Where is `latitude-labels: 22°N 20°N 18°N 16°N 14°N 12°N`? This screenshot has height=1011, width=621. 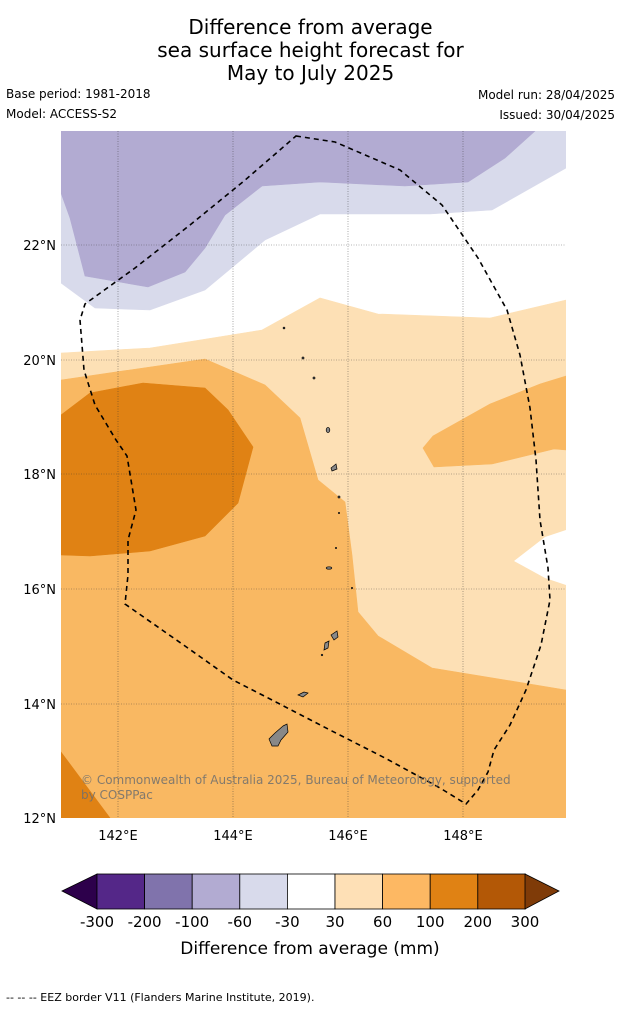 latitude-labels: 22°N 20°N 18°N 16°N 14°N 12°N is located at coordinates (39, 533).